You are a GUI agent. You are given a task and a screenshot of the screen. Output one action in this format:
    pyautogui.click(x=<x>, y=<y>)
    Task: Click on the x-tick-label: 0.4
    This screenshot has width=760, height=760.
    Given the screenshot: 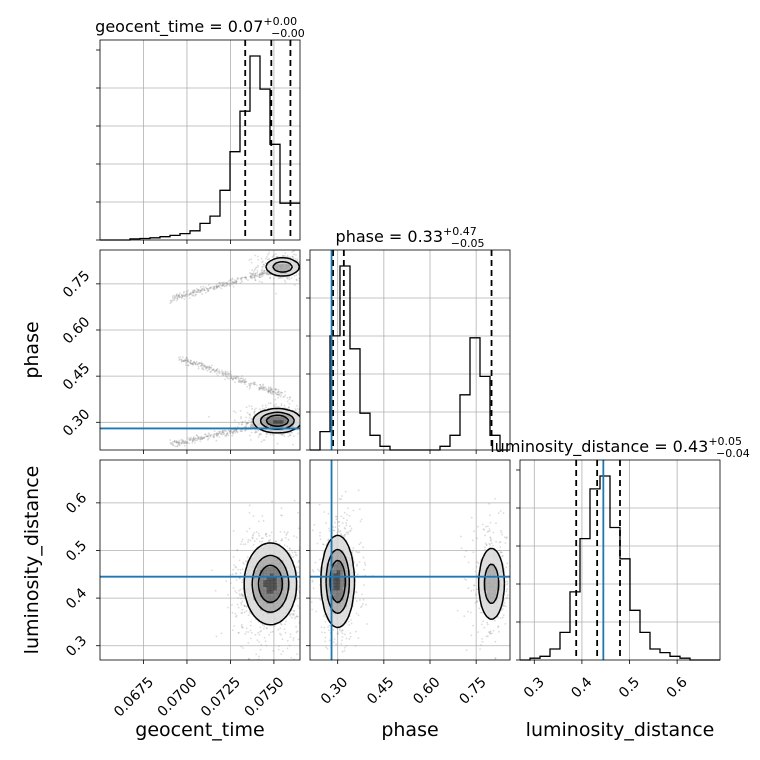 What is the action you would take?
    pyautogui.click(x=581, y=687)
    